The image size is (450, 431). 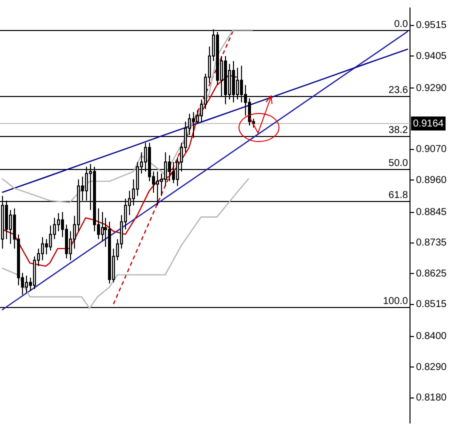 What do you see at coordinates (398, 195) in the screenshot?
I see `annotation: 61.8` at bounding box center [398, 195].